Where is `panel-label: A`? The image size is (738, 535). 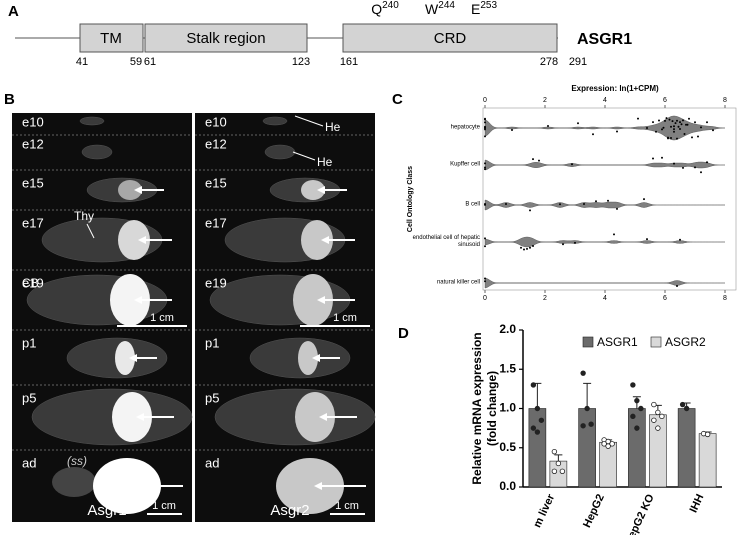 panel-label: A is located at coordinates (13, 11).